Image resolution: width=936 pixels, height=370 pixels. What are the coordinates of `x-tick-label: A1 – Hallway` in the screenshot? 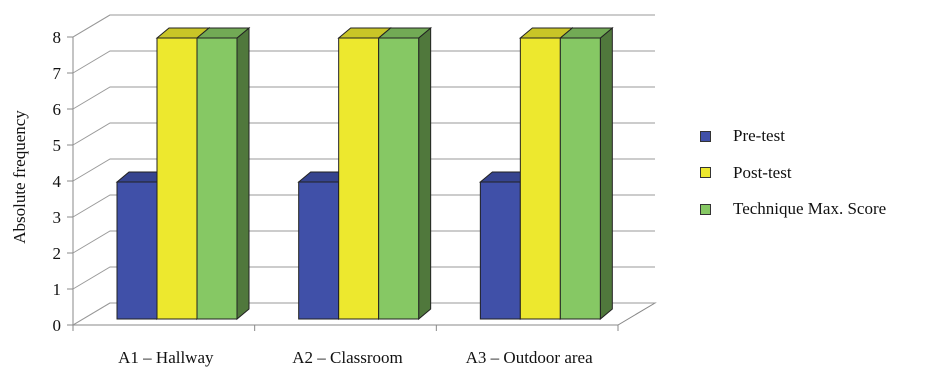 It's located at (166, 357).